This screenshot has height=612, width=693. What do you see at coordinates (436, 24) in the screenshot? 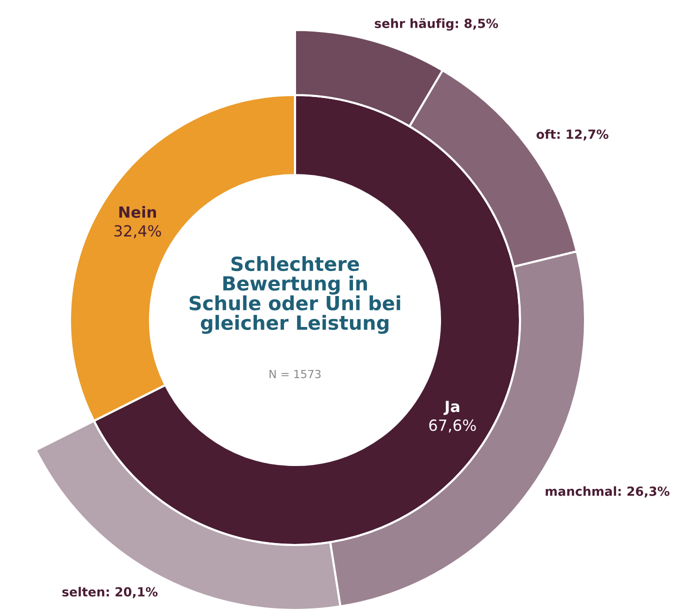
I see `data-label: sehr häufig: 8,5%` at bounding box center [436, 24].